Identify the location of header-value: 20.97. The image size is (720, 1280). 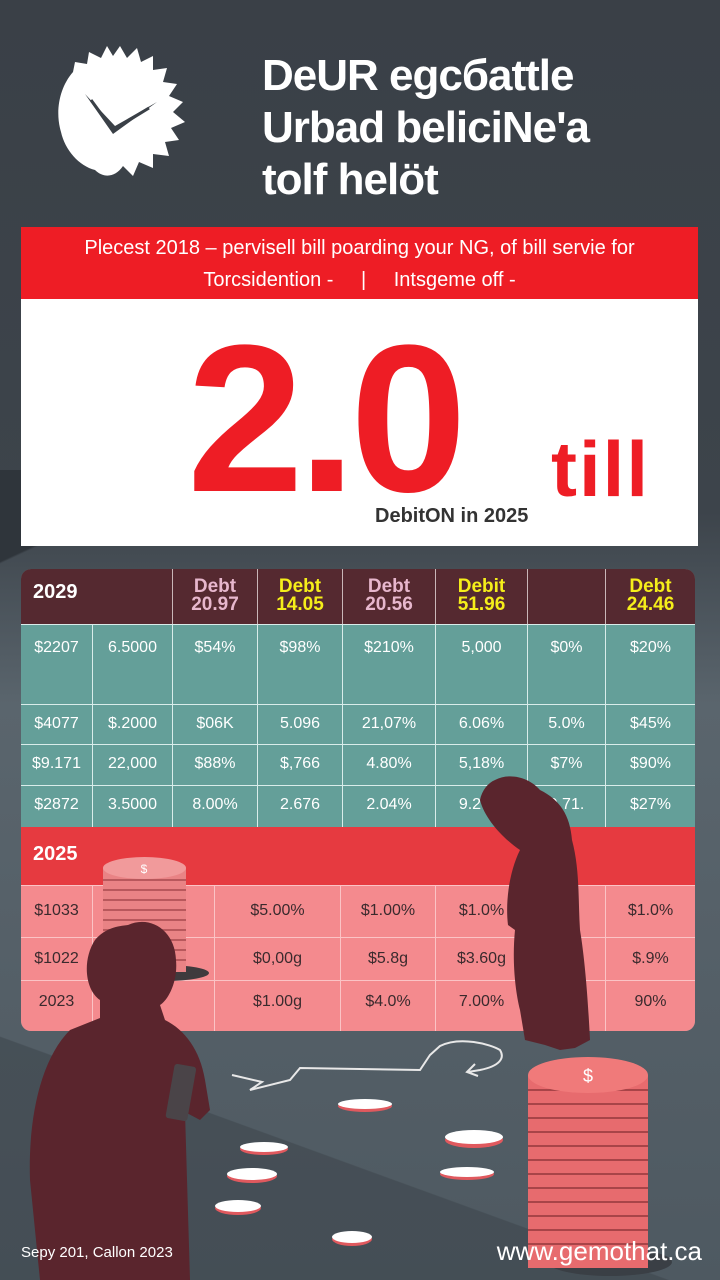
(215, 604).